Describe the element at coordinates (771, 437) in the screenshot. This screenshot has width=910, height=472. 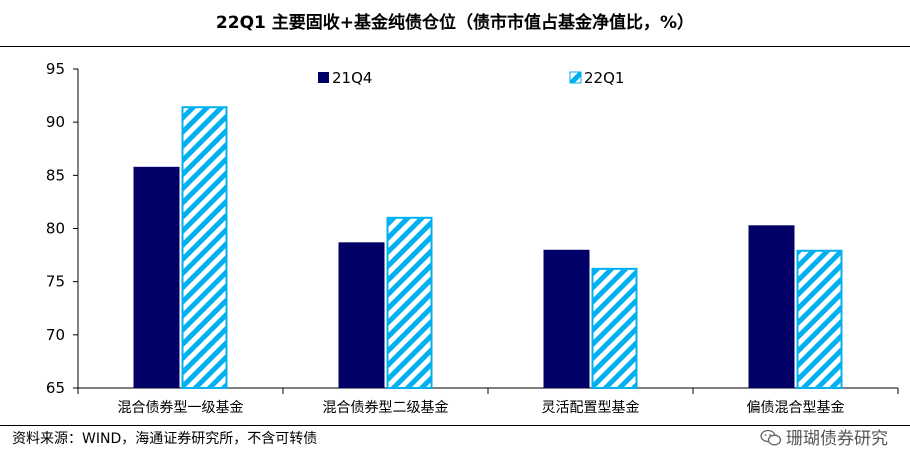
I see `wechat-icon` at that location.